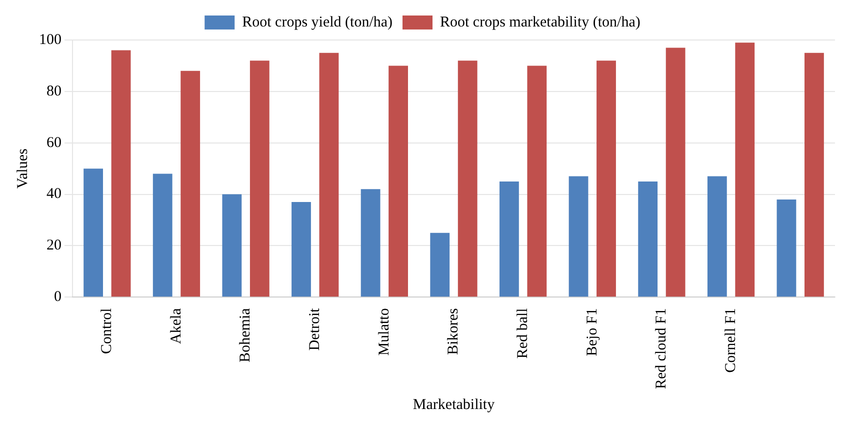  I want to click on y-tick-label: 100, so click(50, 40).